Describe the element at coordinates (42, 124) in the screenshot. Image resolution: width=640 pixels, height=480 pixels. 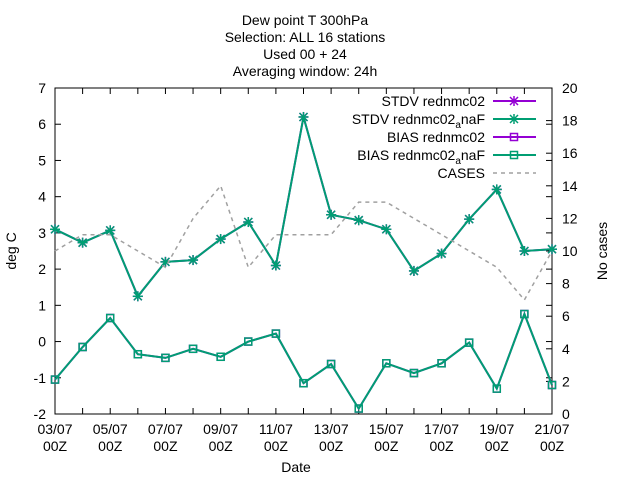
I see `y-left-tick-label: 6` at that location.